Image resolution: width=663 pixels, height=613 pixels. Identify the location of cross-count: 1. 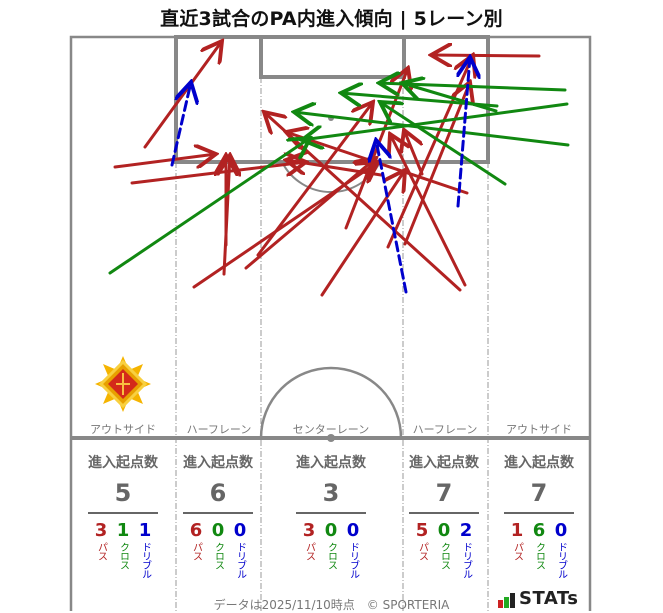
(123, 530).